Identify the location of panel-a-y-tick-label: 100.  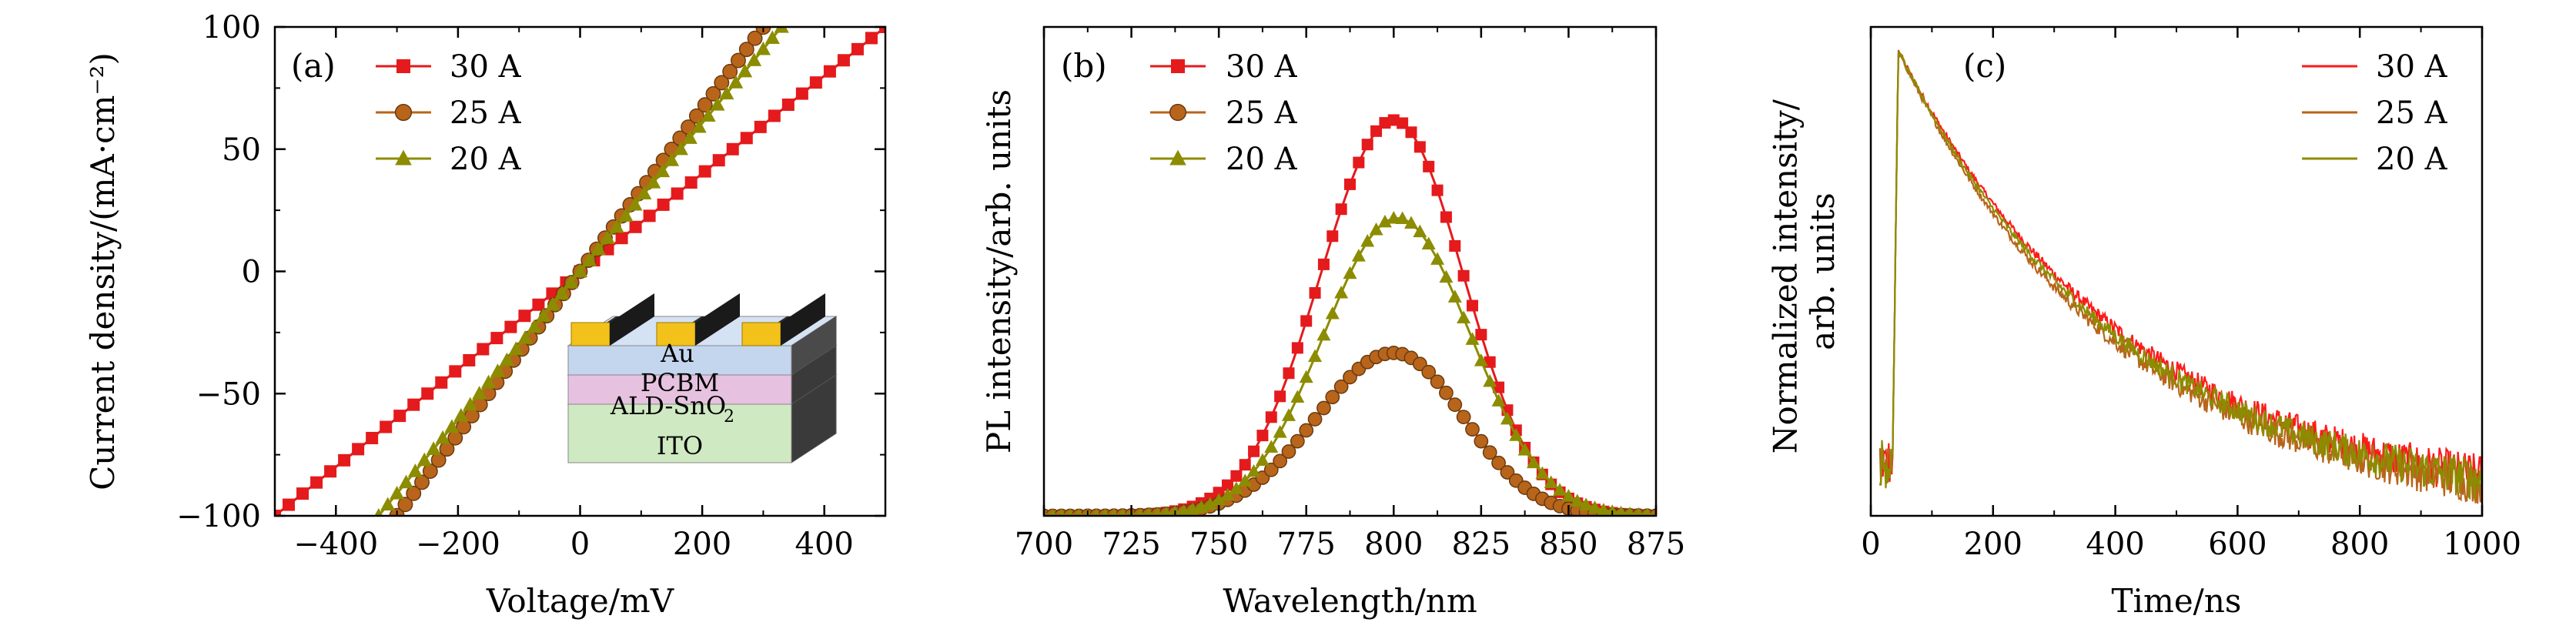
(232, 27).